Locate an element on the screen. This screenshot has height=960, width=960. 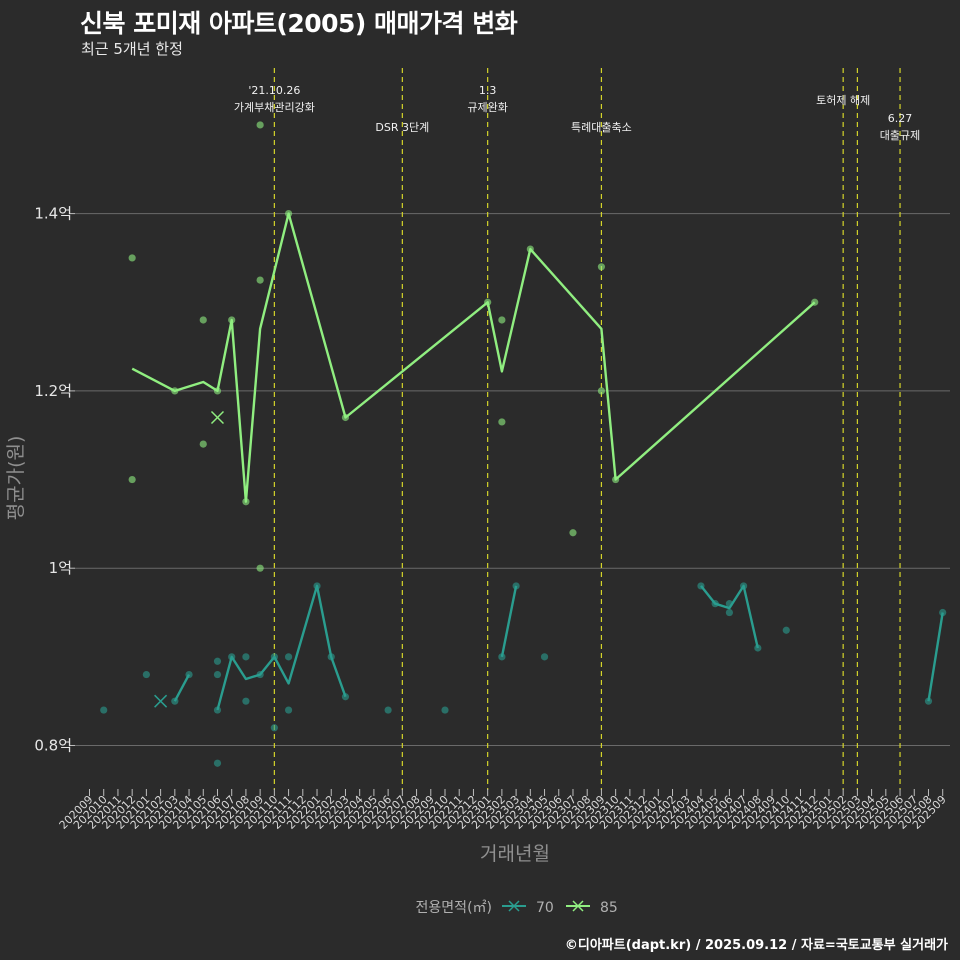
event-label: DSR 3단계 is located at coordinates (402, 127).